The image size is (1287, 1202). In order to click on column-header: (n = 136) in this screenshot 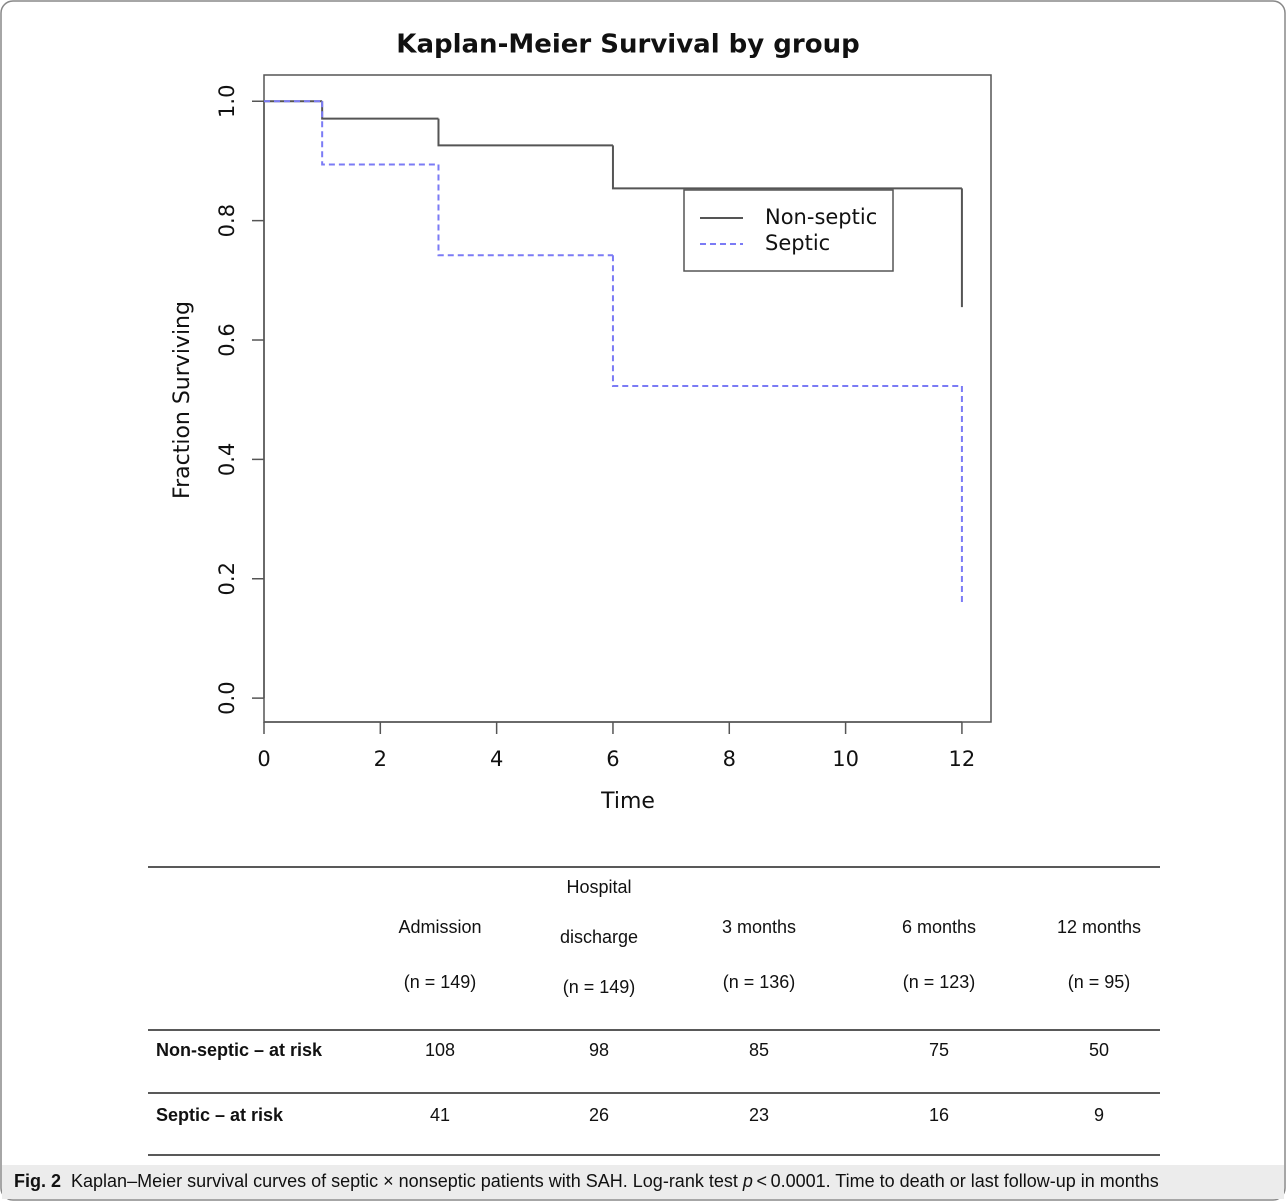, I will do `click(759, 982)`.